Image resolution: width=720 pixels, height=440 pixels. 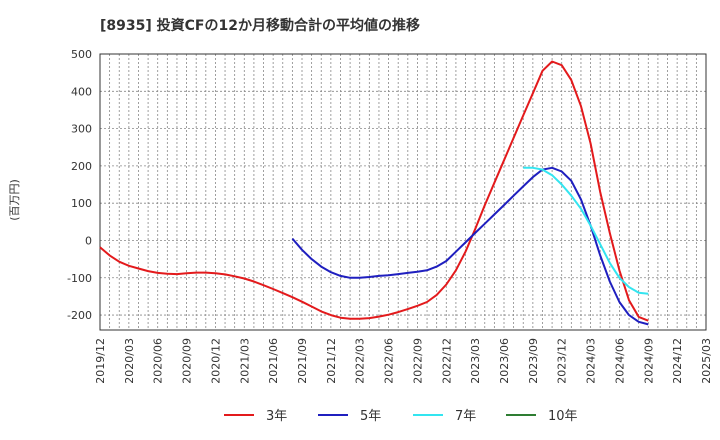 What do you see at coordinates (79, 185) in the screenshot?
I see `y-axis: 500 400 300 200 100 0 -100 -200` at bounding box center [79, 185].